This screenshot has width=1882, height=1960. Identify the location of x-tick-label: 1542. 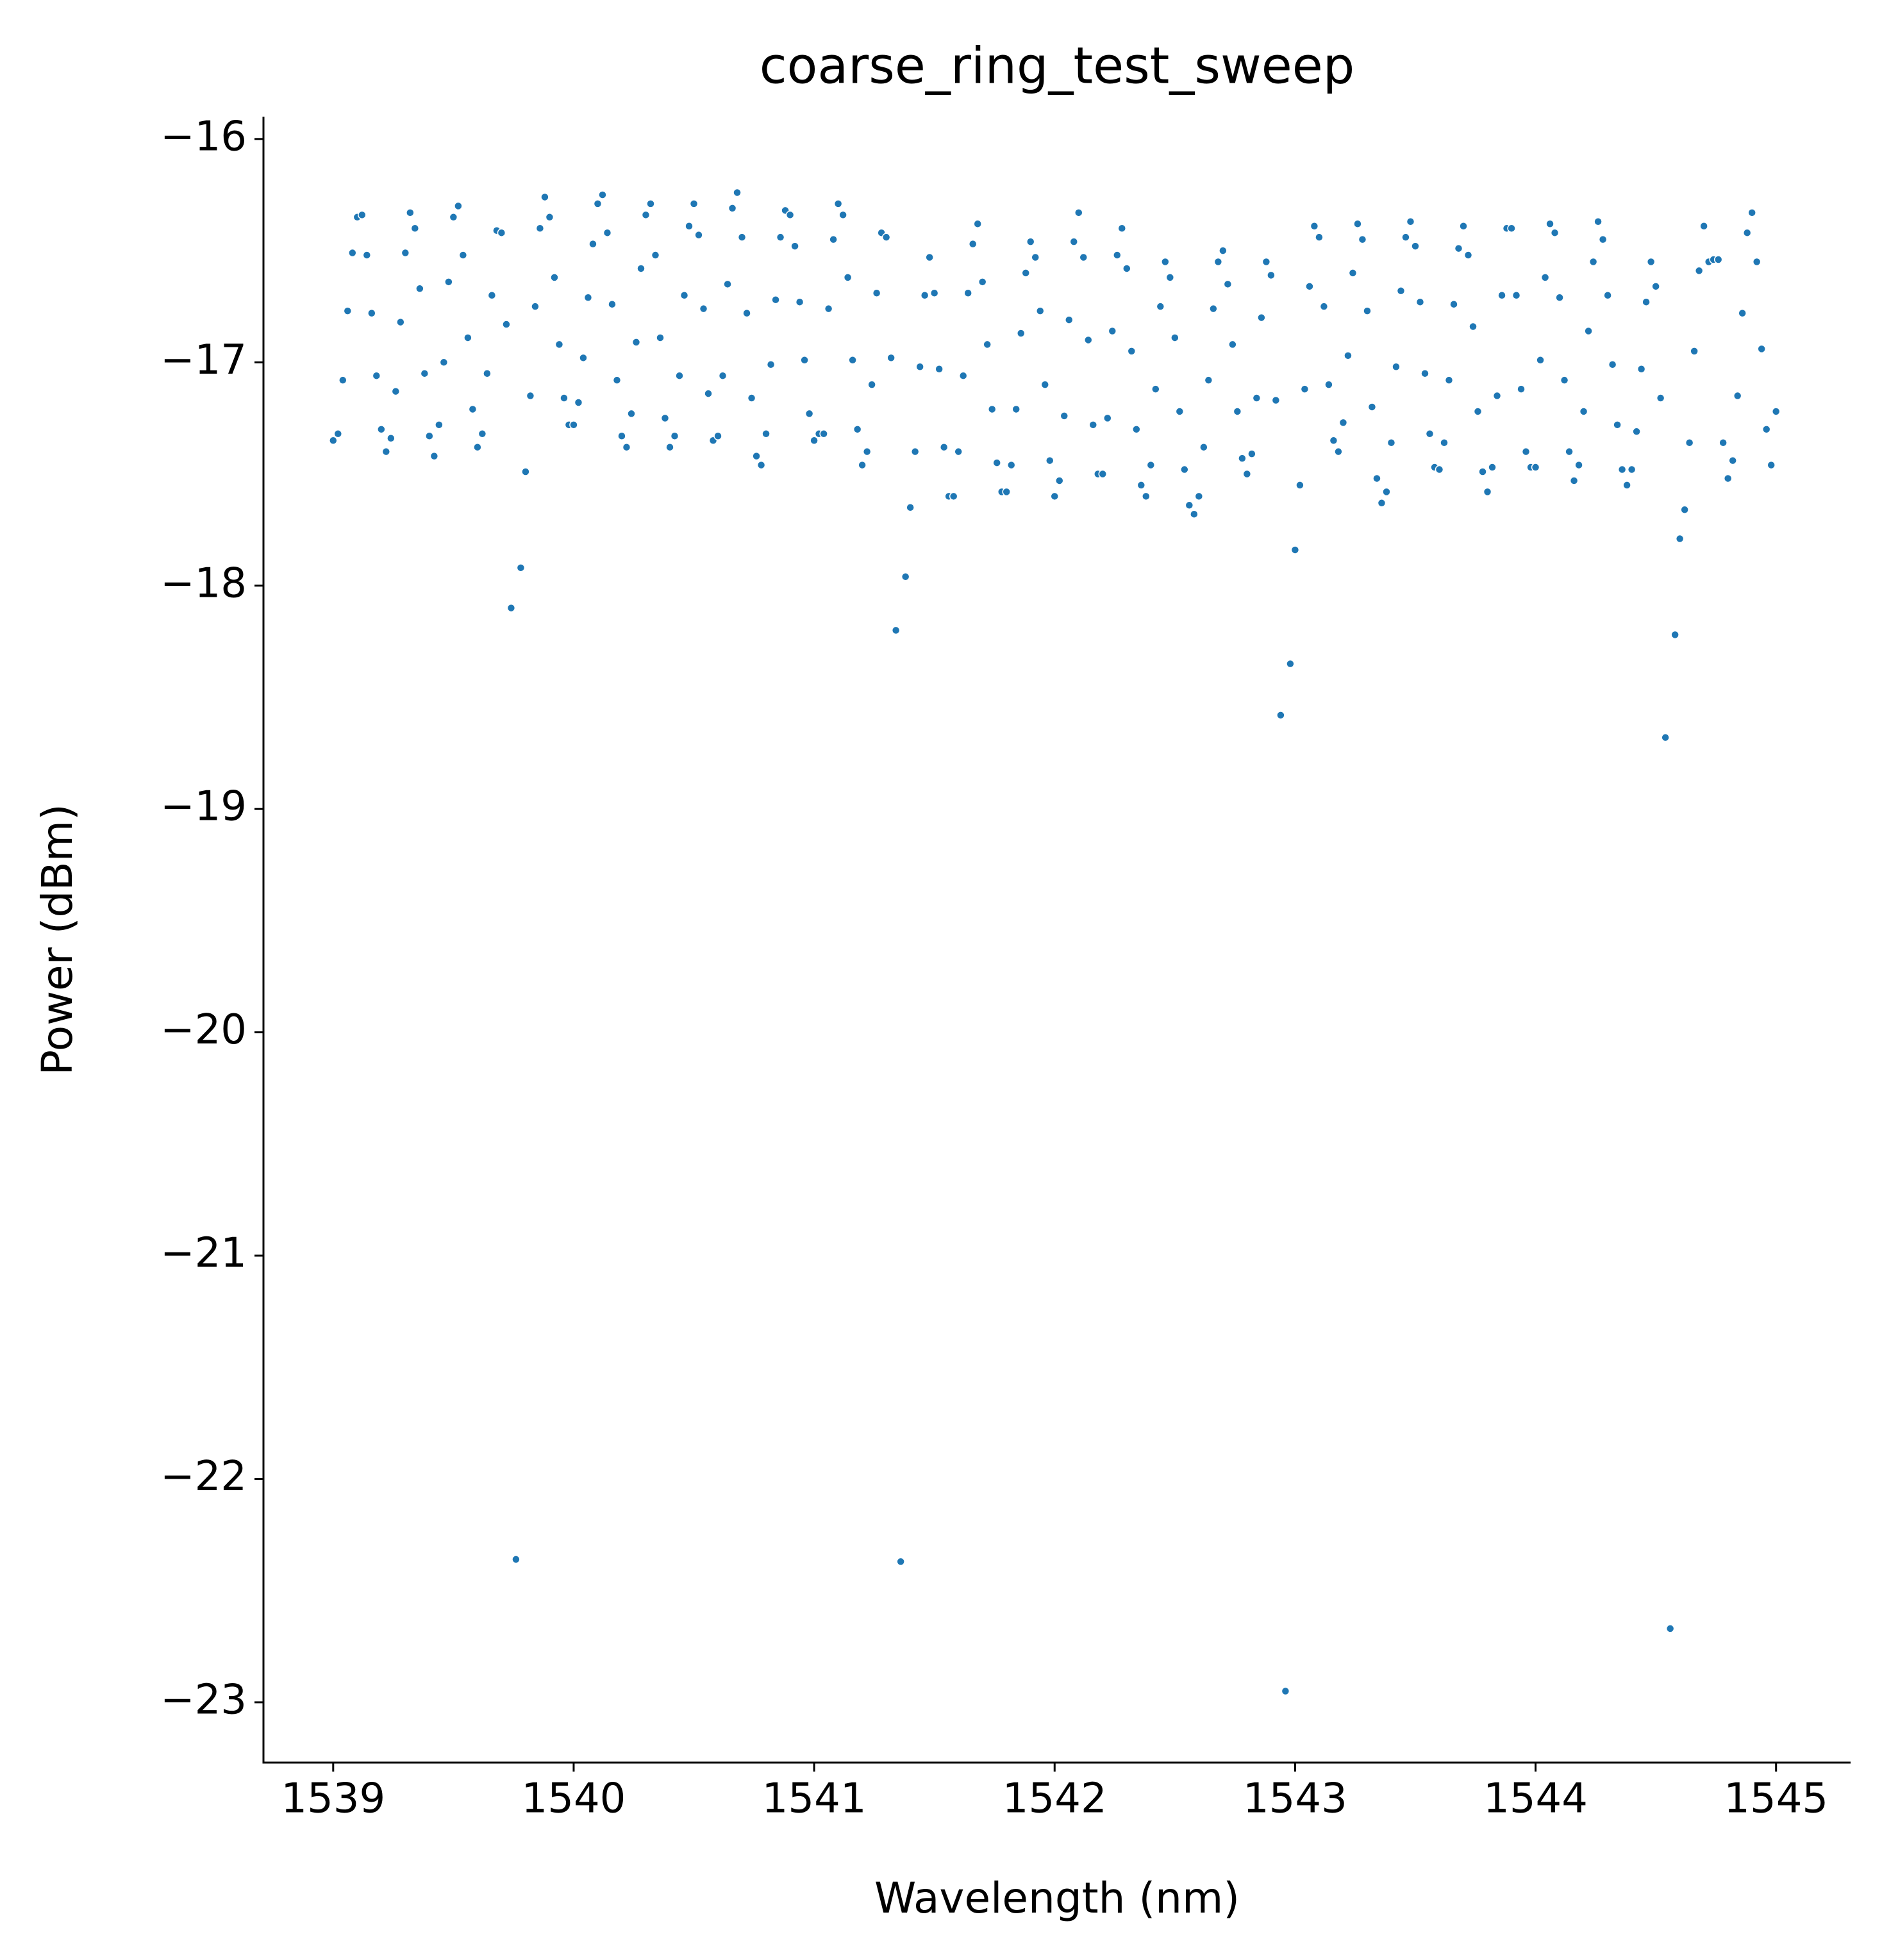
(1055, 1799).